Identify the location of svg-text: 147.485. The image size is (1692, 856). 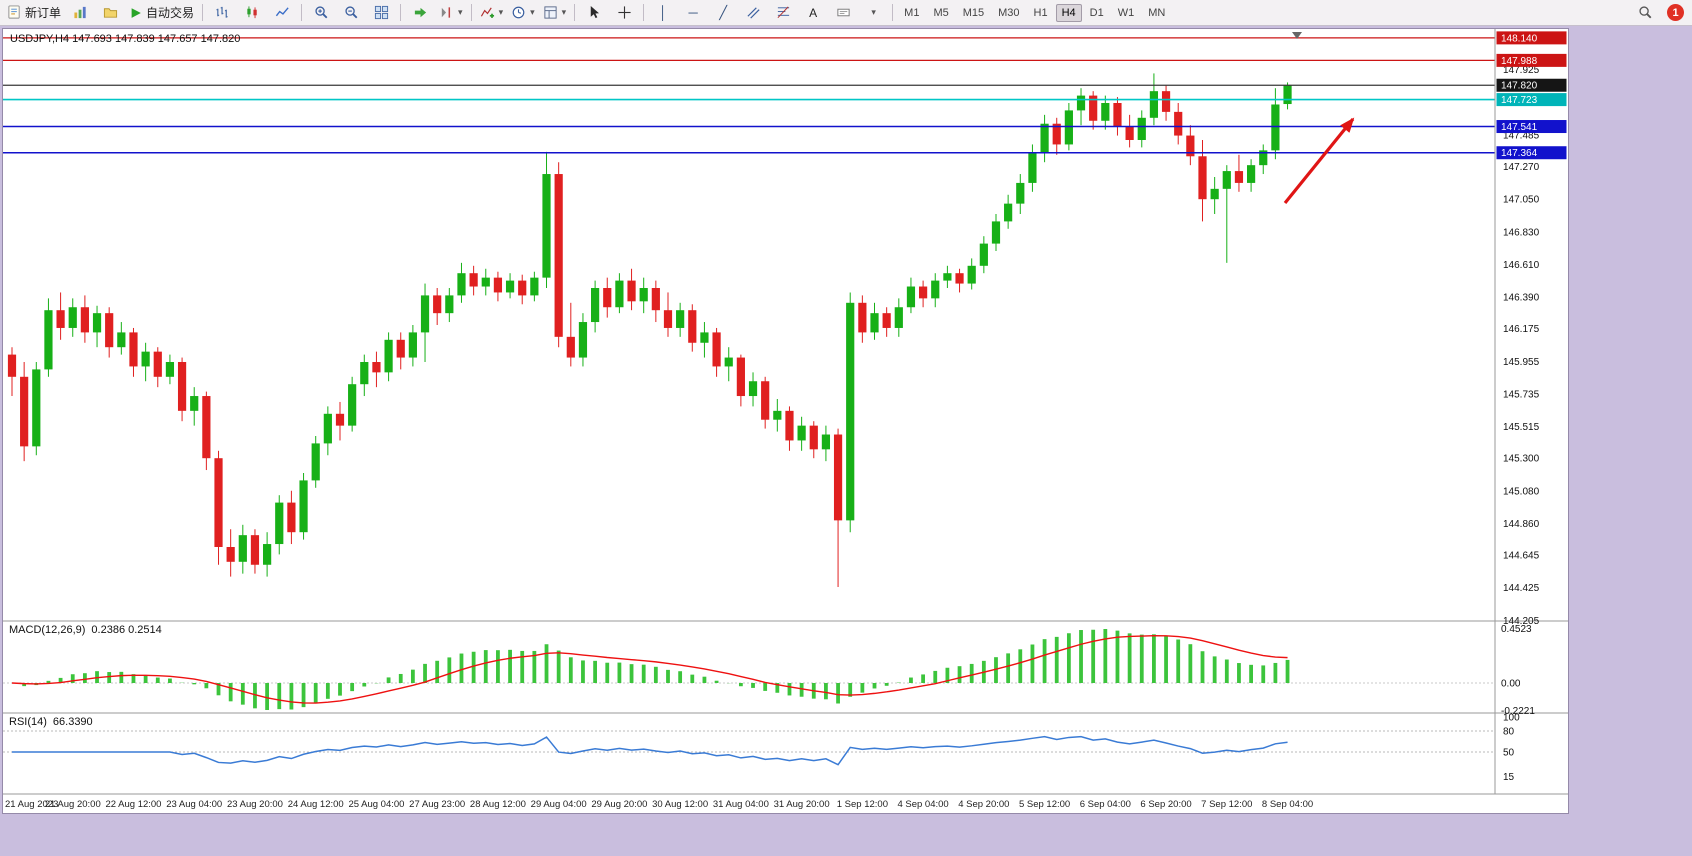
(1521, 135).